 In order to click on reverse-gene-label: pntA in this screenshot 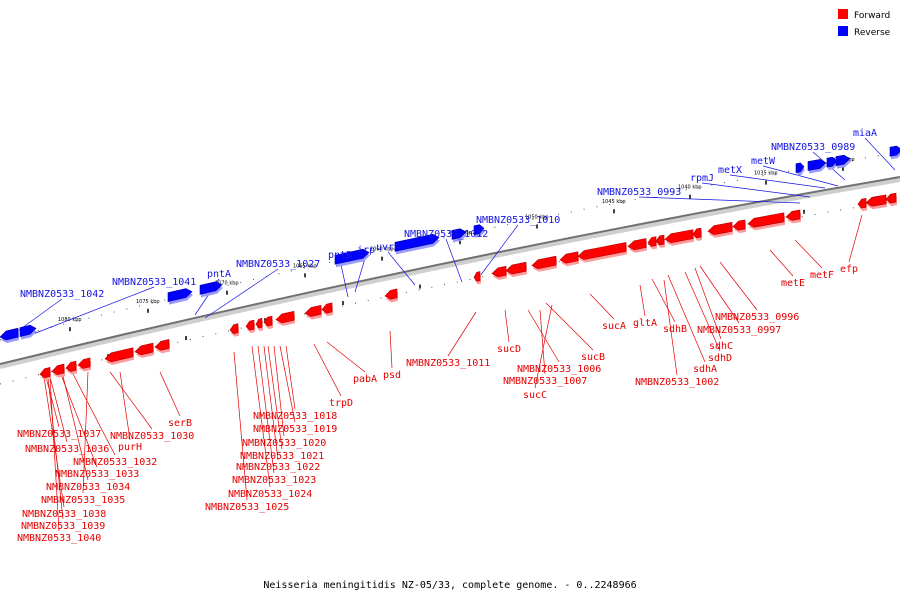, I will do `click(219, 274)`.